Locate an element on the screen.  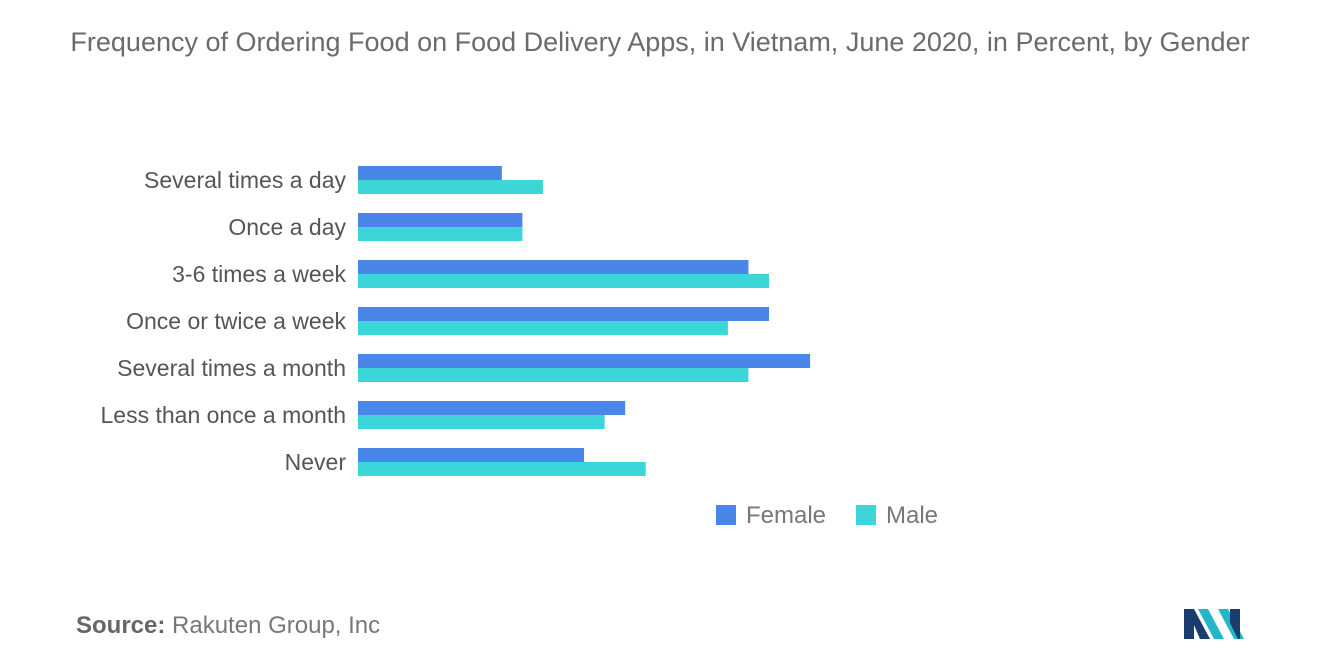
category-label: Several times a day is located at coordinates (245, 180).